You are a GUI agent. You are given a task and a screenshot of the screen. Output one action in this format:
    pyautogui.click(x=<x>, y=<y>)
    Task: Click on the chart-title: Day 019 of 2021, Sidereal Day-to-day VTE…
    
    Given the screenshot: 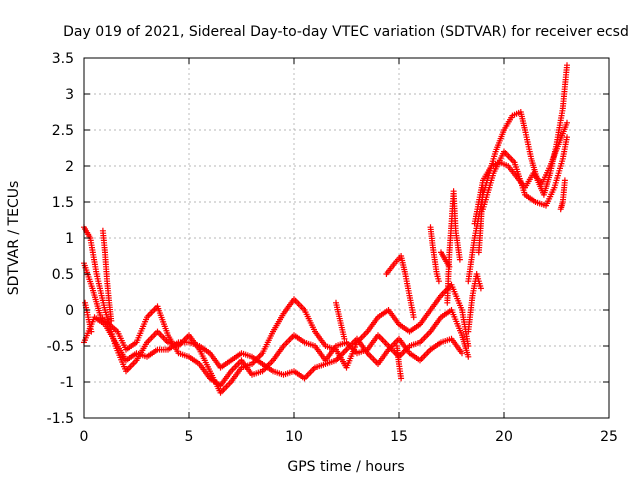 What is the action you would take?
    pyautogui.click(x=346, y=32)
    